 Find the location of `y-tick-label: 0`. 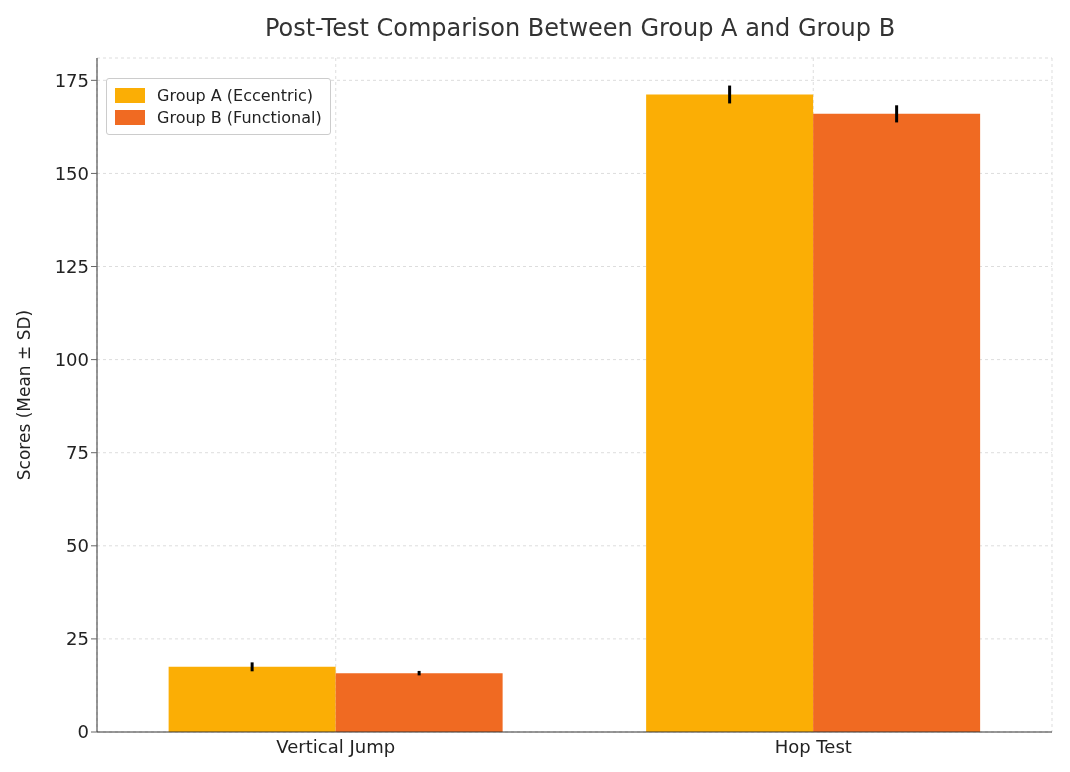

y-tick-label: 0 is located at coordinates (83, 732).